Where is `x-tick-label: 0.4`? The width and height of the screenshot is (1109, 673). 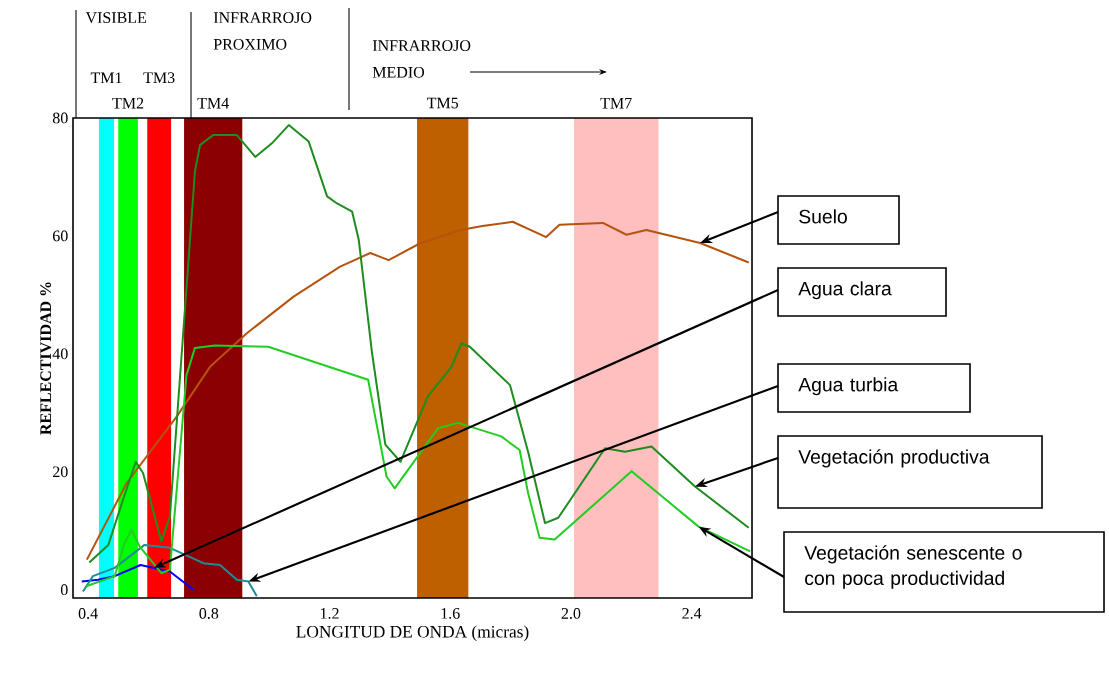 x-tick-label: 0.4 is located at coordinates (88, 613).